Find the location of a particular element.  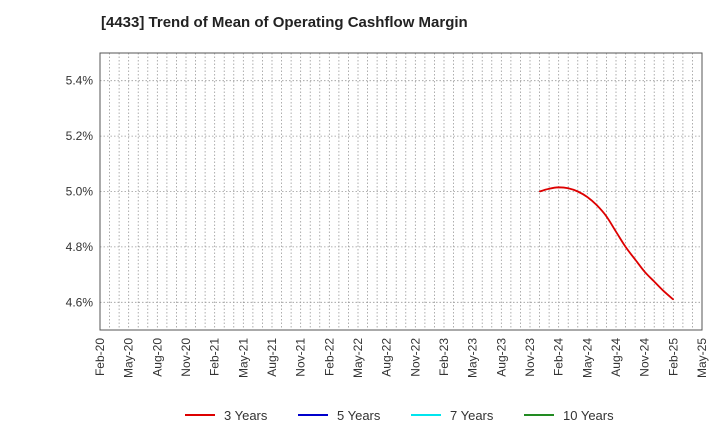

x-tick-label: May-21 is located at coordinates (243, 358).